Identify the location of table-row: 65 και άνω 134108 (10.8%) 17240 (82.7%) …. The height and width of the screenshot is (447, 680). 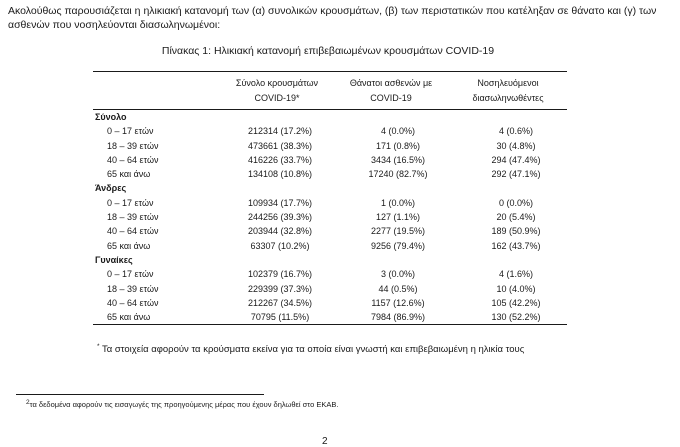
(330, 174).